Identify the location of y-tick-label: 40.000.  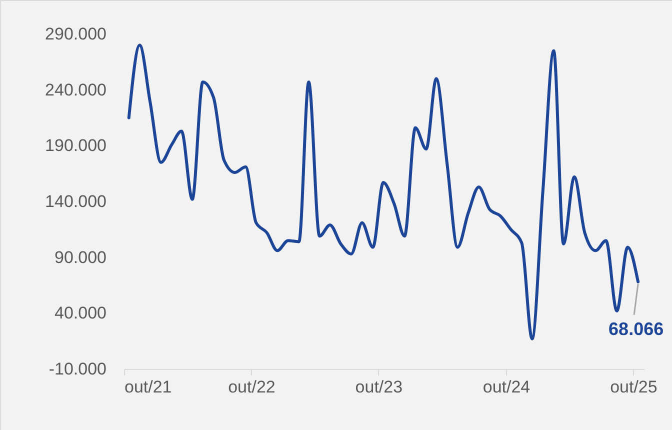
(80, 313).